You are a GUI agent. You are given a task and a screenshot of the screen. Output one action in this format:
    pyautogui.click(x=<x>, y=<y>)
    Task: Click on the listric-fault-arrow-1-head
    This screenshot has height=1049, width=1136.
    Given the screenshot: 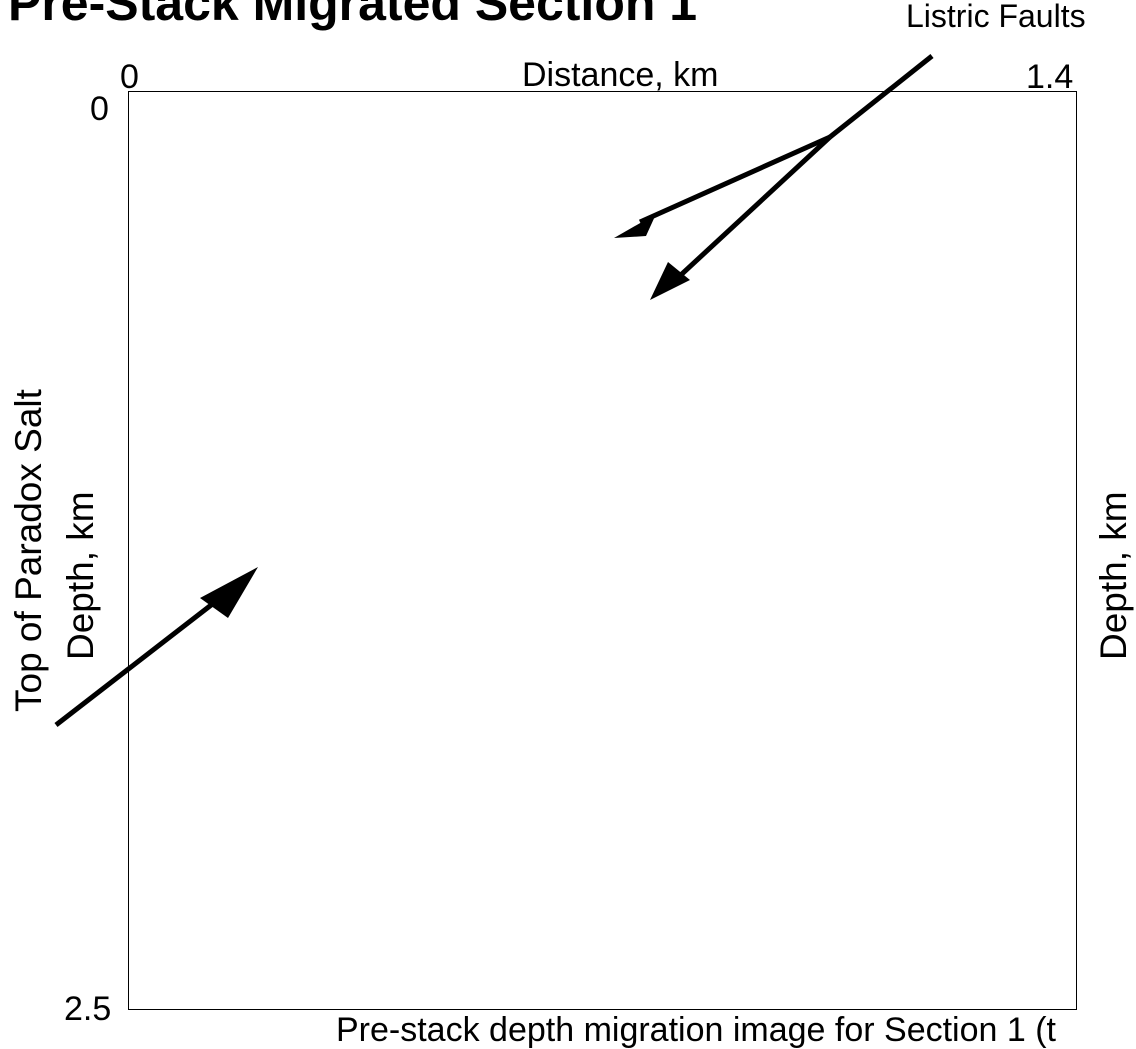 What is the action you would take?
    pyautogui.click(x=635, y=226)
    